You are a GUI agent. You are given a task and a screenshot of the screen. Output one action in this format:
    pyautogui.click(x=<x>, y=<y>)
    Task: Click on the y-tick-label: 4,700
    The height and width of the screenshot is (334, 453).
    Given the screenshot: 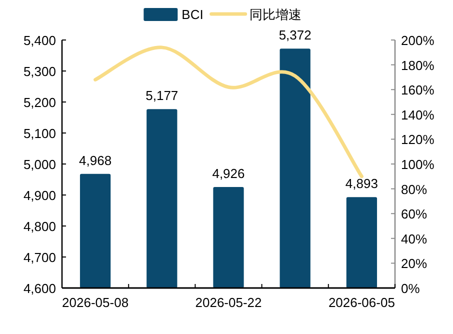 What is the action you would take?
    pyautogui.click(x=39, y=257)
    